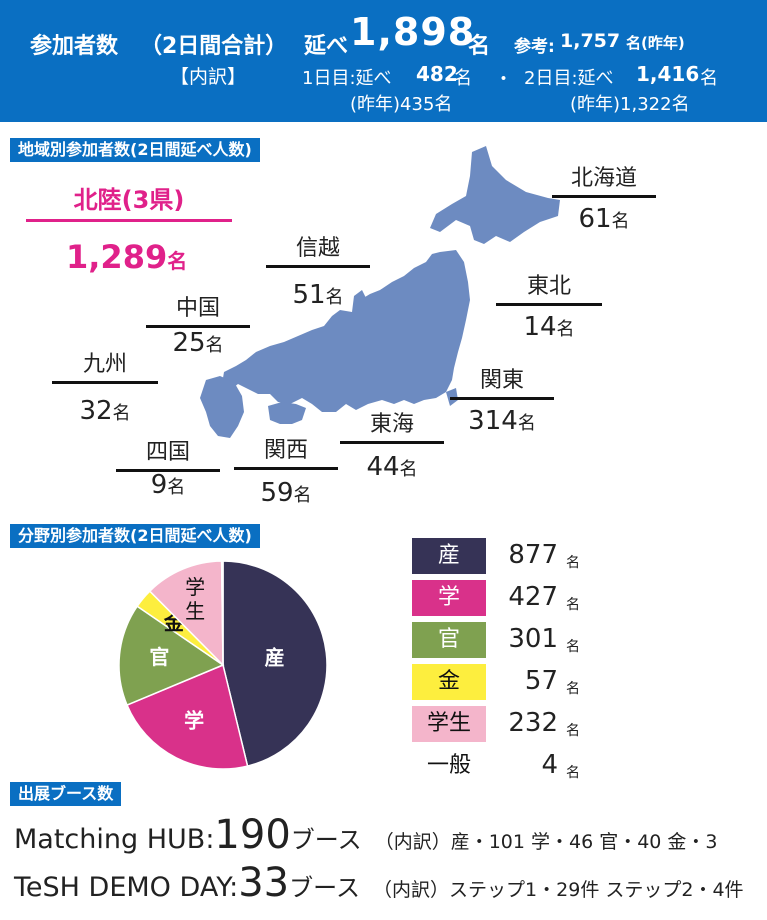  Describe the element at coordinates (449, 640) in the screenshot. I see `legend-swatch-2: 官` at that location.